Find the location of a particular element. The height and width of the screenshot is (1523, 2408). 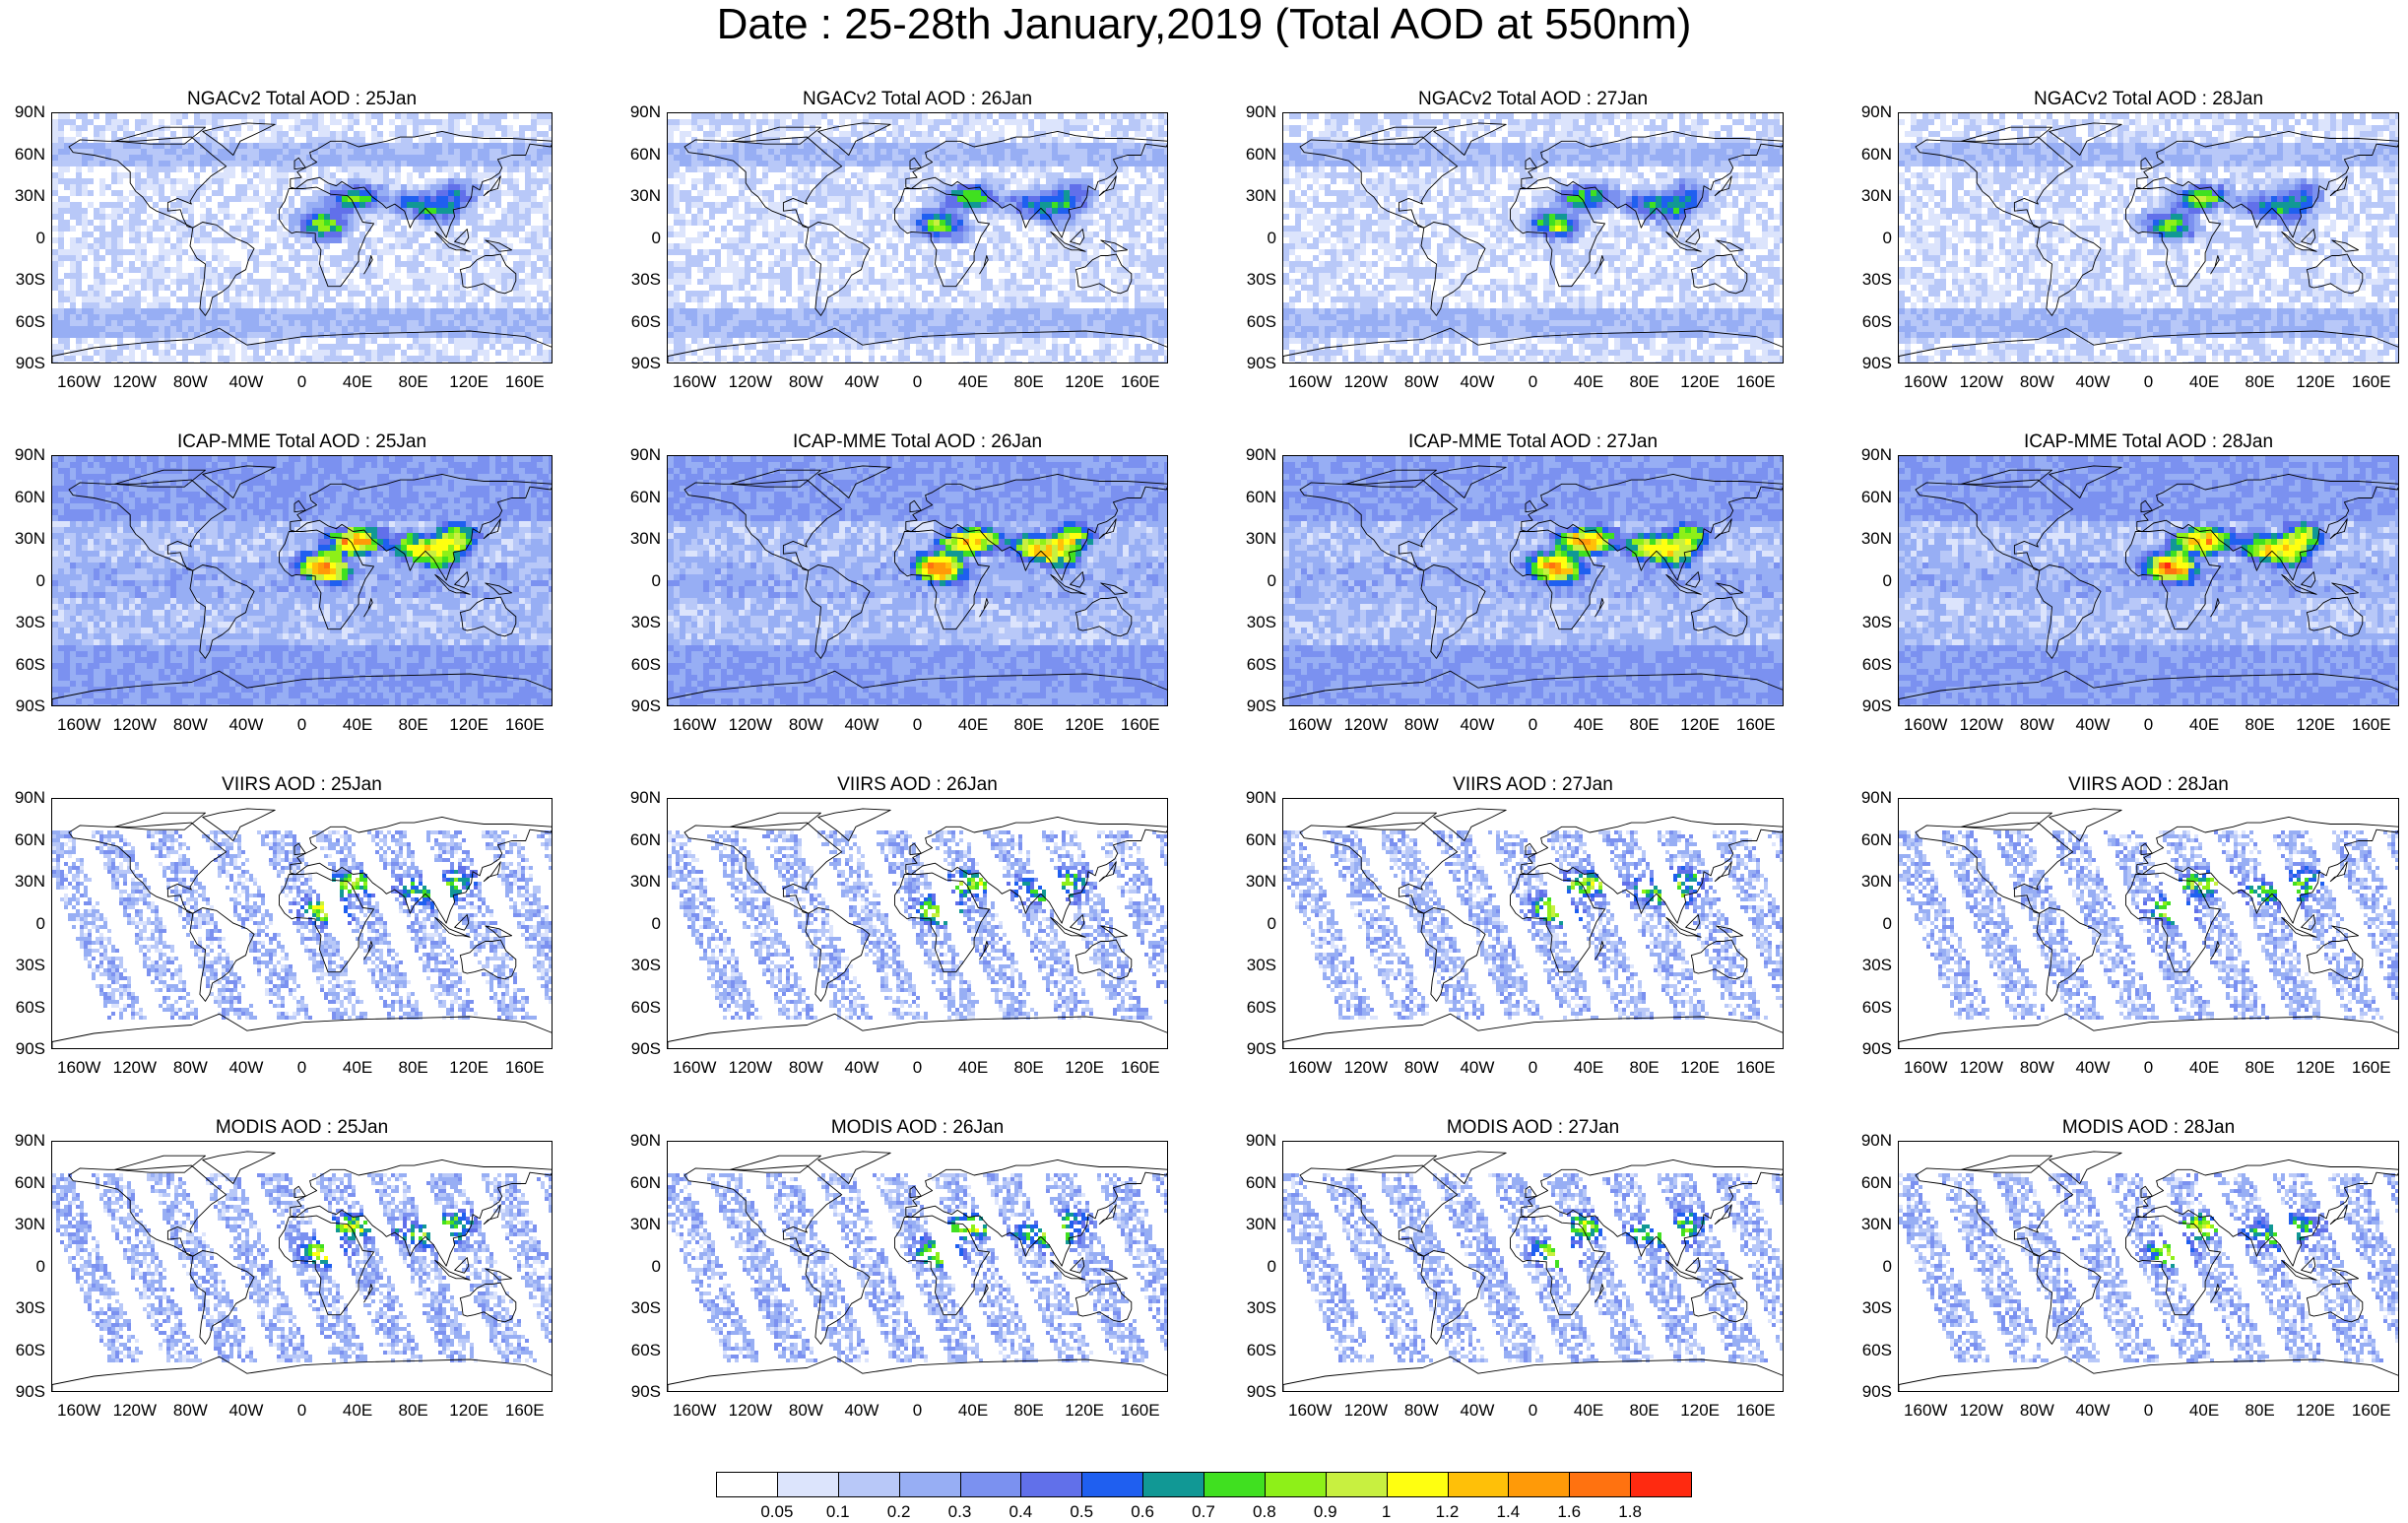

map-svg is located at coordinates (1533, 581).